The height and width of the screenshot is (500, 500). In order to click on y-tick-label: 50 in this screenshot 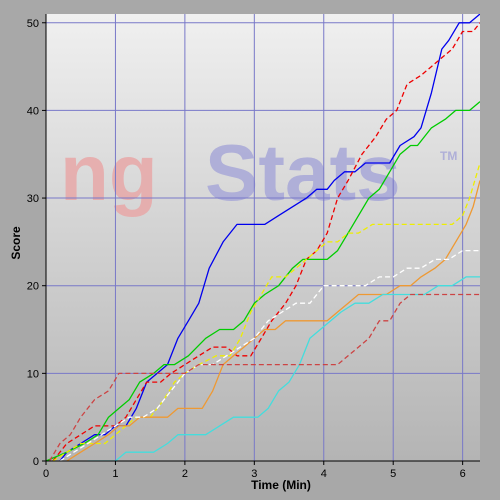, I will do `click(33, 24)`.